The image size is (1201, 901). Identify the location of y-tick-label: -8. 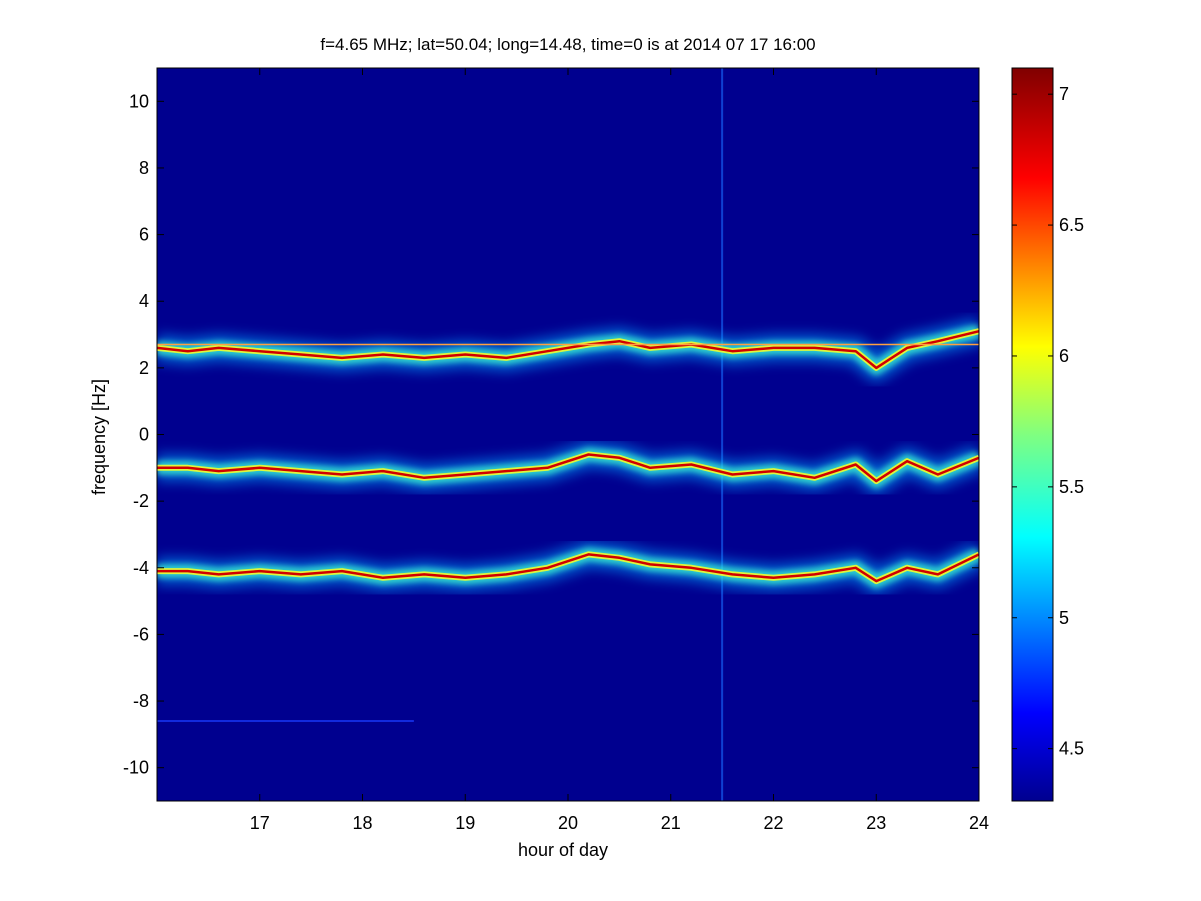
(141, 701).